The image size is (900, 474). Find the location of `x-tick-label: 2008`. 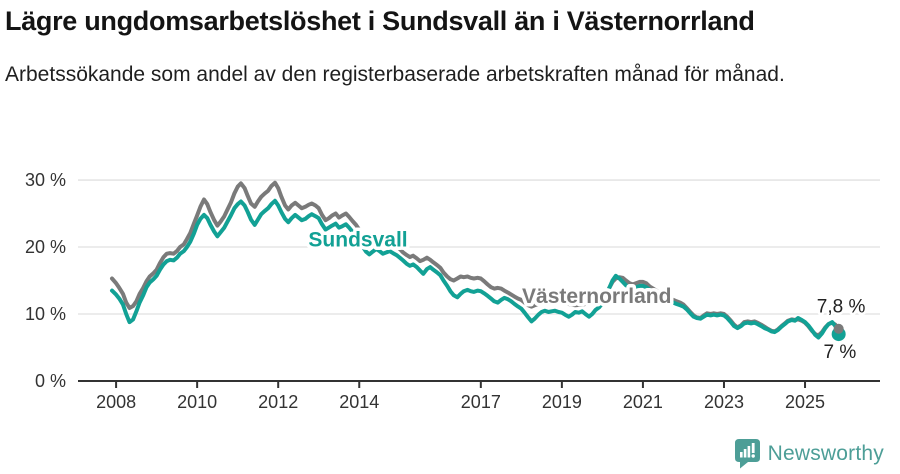

x-tick-label: 2008 is located at coordinates (116, 402).